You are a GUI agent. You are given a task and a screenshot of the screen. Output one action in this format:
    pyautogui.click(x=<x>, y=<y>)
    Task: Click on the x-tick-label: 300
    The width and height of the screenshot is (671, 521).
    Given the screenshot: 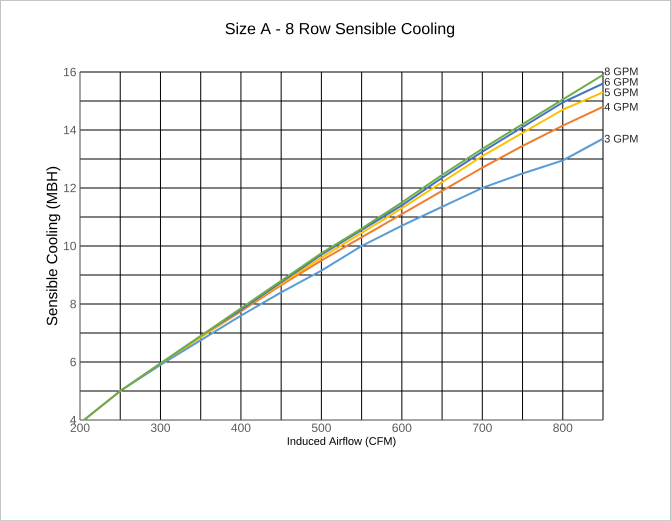 What is the action you would take?
    pyautogui.click(x=160, y=428)
    